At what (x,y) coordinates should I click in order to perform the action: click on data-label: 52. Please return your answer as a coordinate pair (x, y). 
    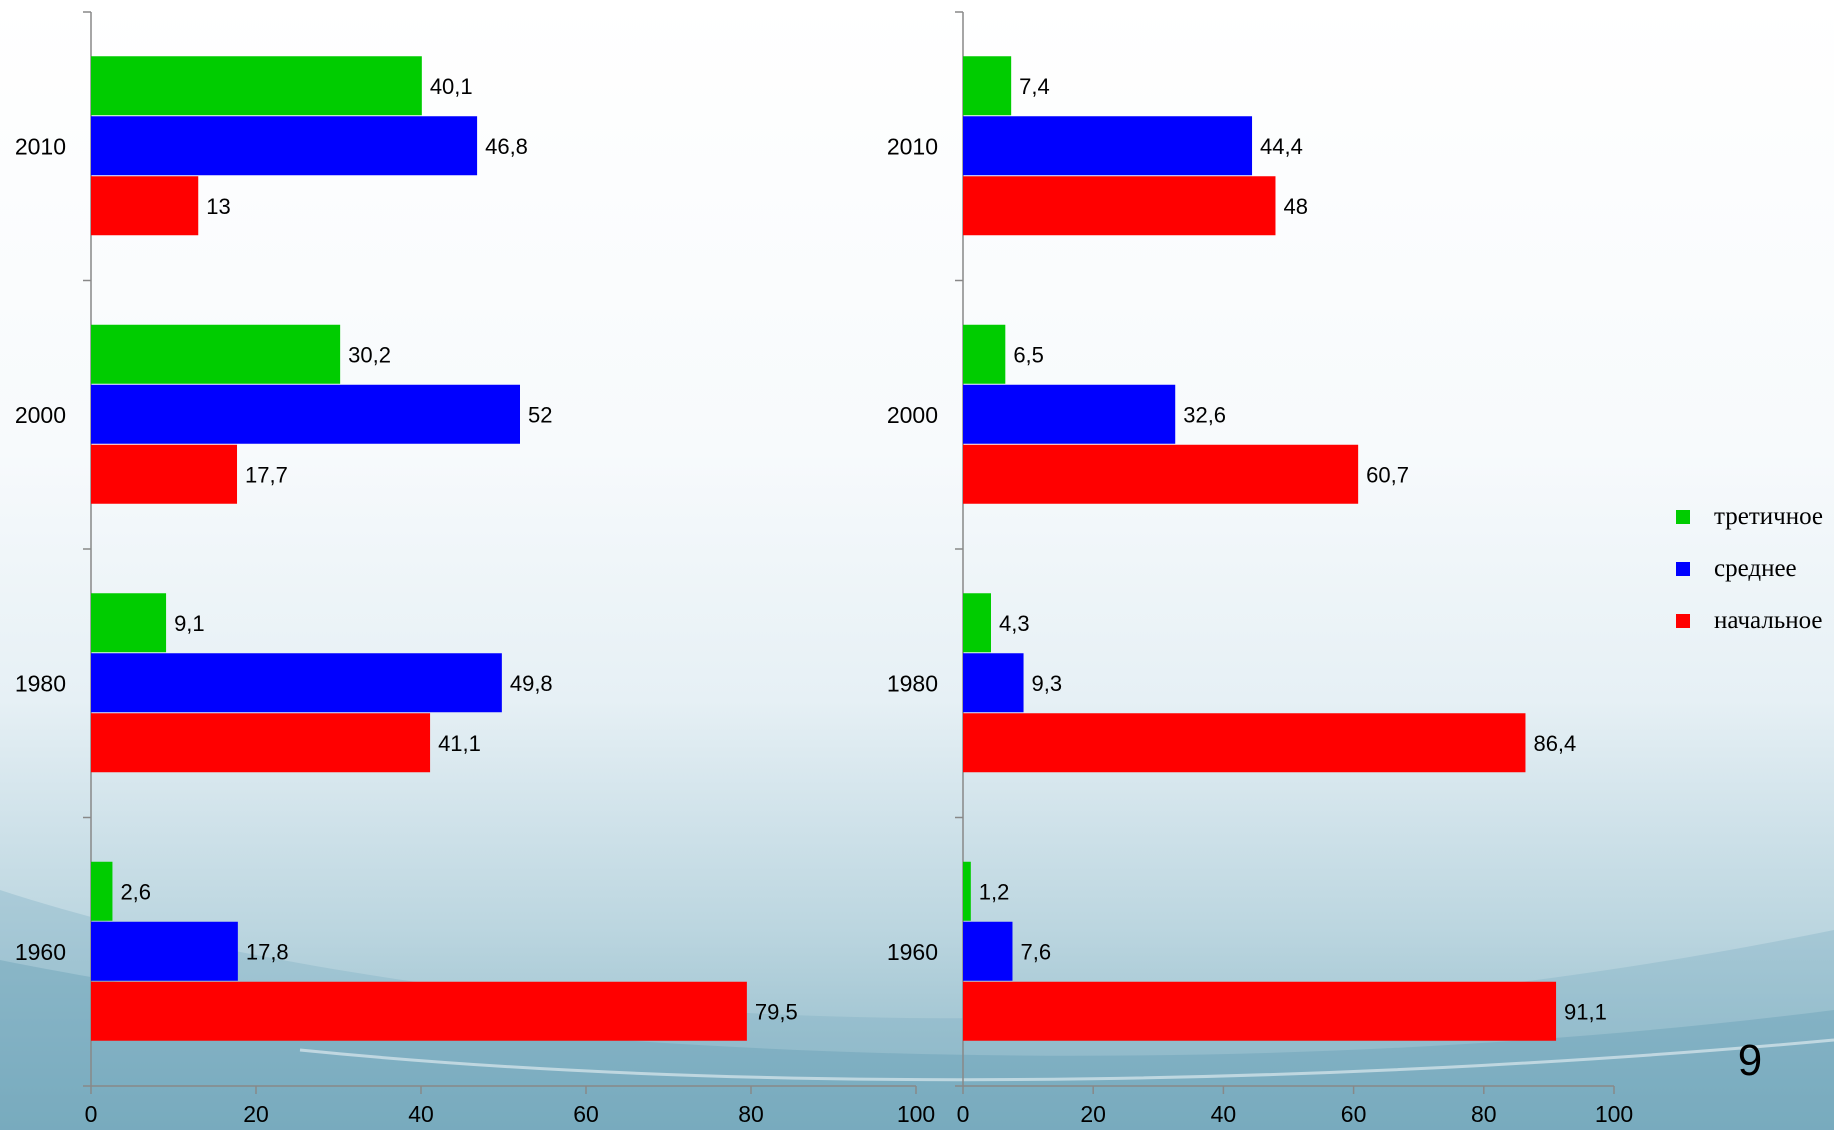
    Looking at the image, I should click on (540, 414).